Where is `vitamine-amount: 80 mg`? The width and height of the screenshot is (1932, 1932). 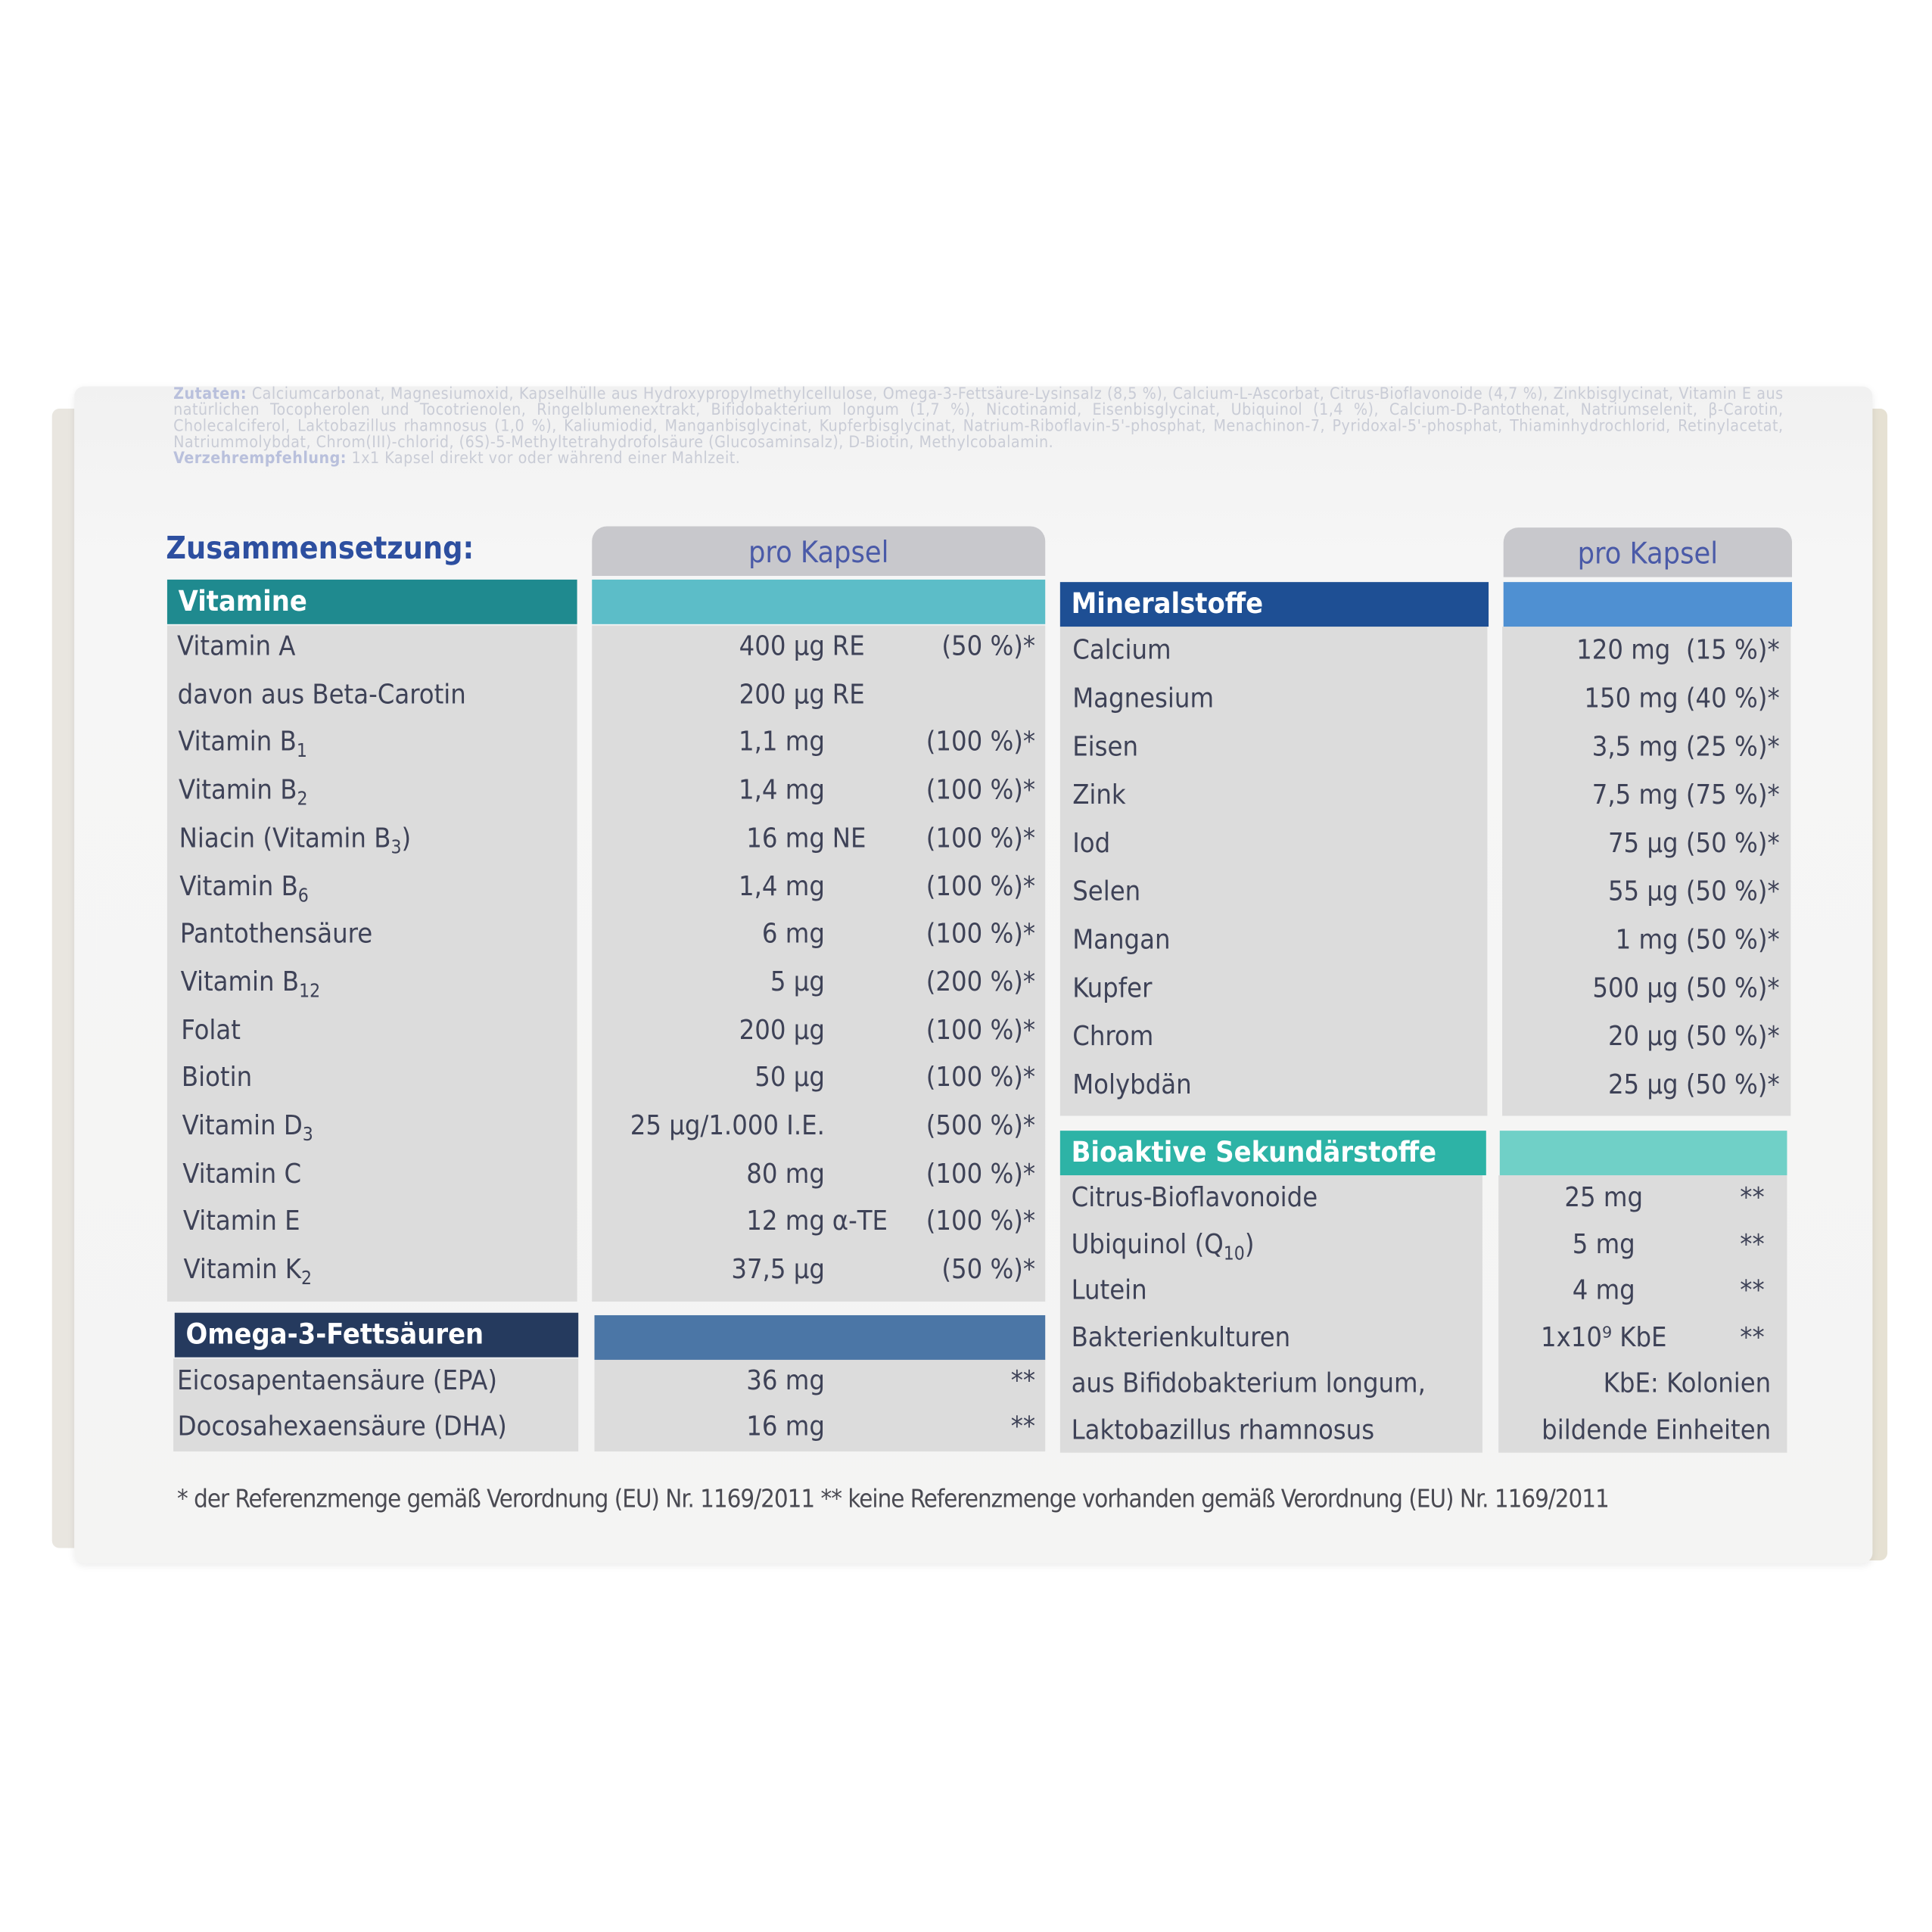
vitamine-amount: 80 mg is located at coordinates (786, 1174).